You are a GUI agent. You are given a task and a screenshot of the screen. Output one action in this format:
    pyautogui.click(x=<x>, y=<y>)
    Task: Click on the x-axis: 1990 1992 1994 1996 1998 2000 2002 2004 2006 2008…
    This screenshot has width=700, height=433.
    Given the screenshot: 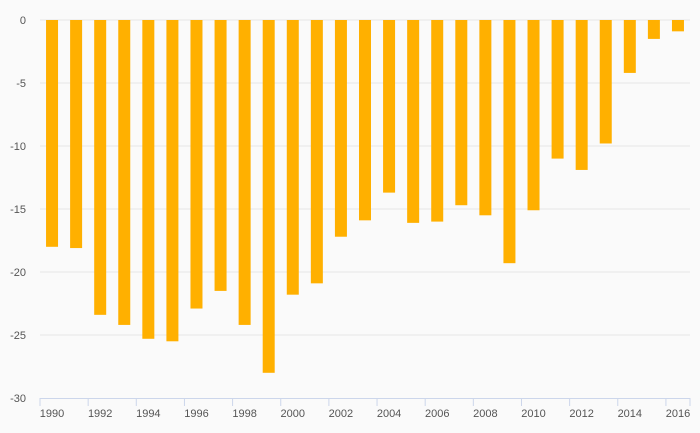 What is the action you would take?
    pyautogui.click(x=365, y=409)
    